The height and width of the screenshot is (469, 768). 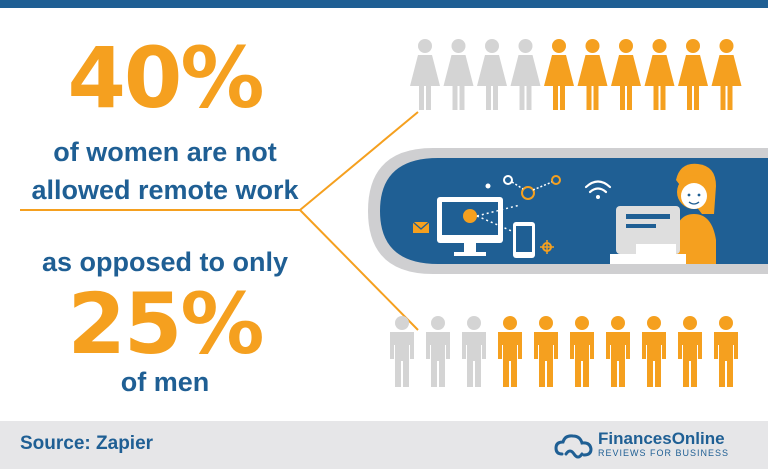 What do you see at coordinates (479, 226) in the screenshot?
I see `computer-monitor-icon` at bounding box center [479, 226].